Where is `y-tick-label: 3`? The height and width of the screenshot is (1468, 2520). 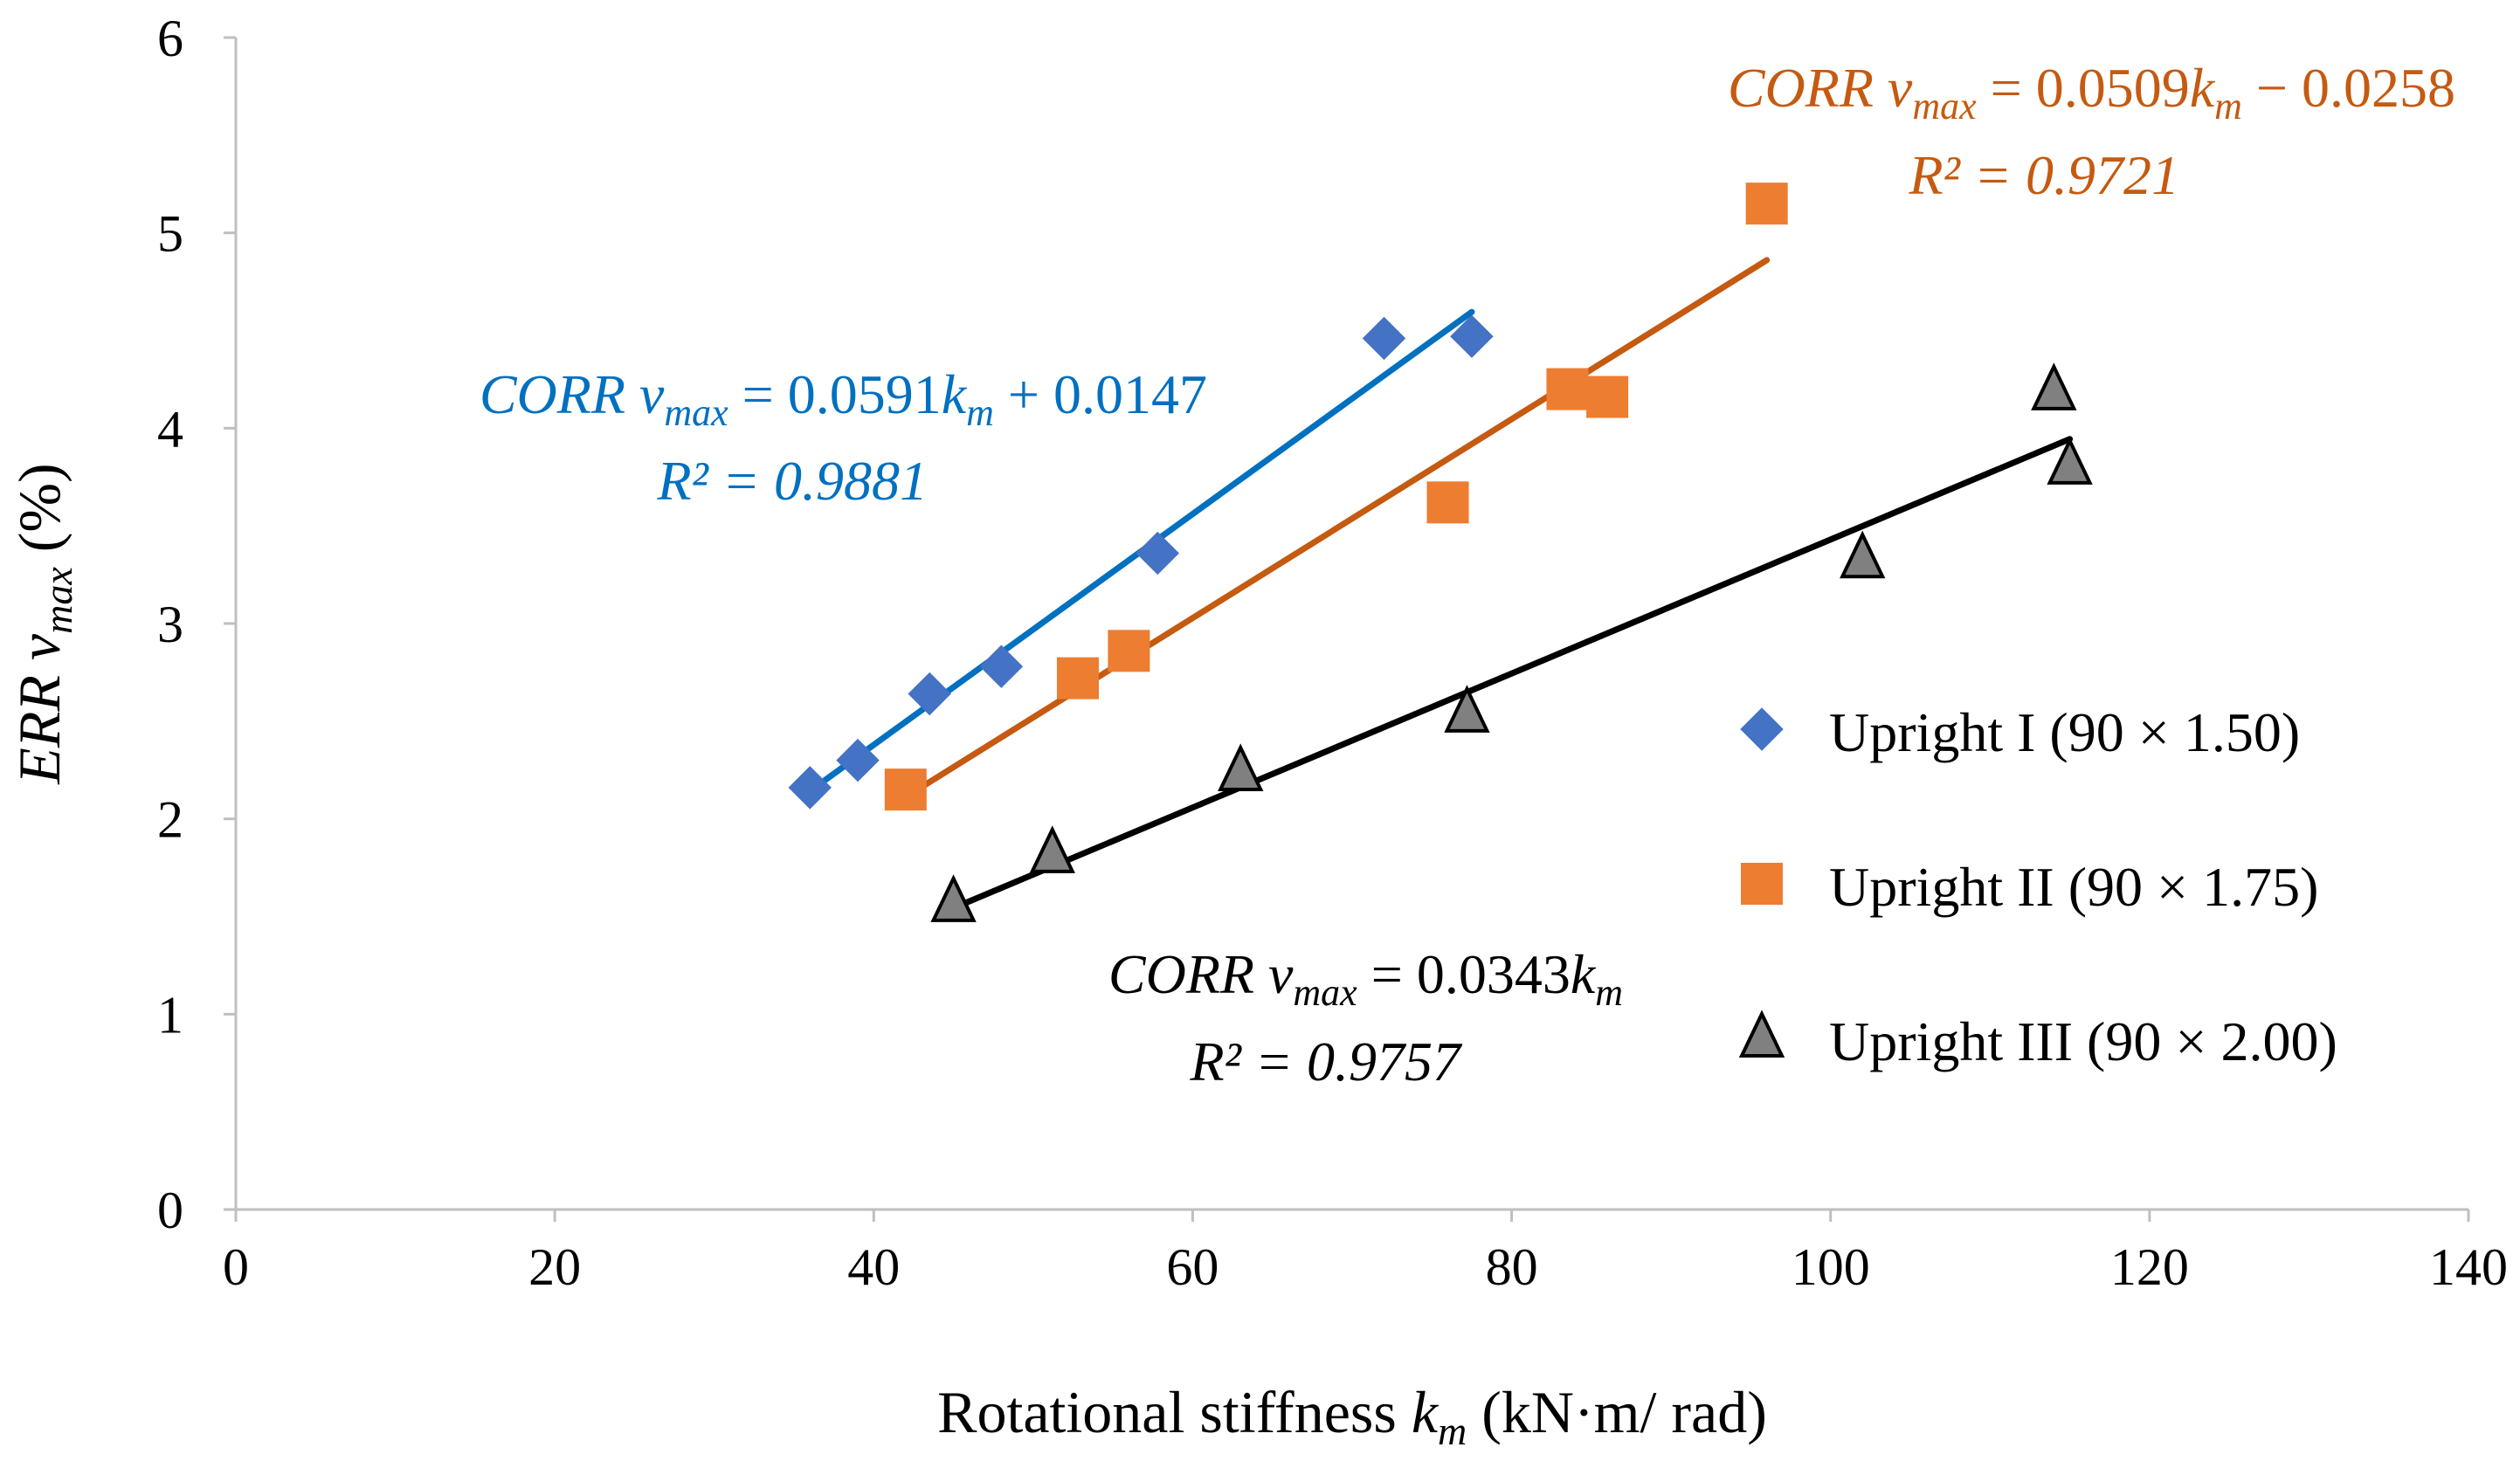 y-tick-label: 3 is located at coordinates (170, 624).